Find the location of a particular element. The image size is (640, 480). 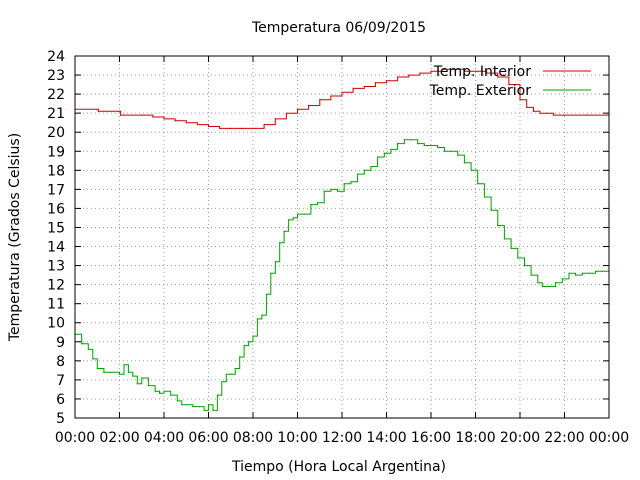

y-tick-label: 7 is located at coordinates (60, 381).